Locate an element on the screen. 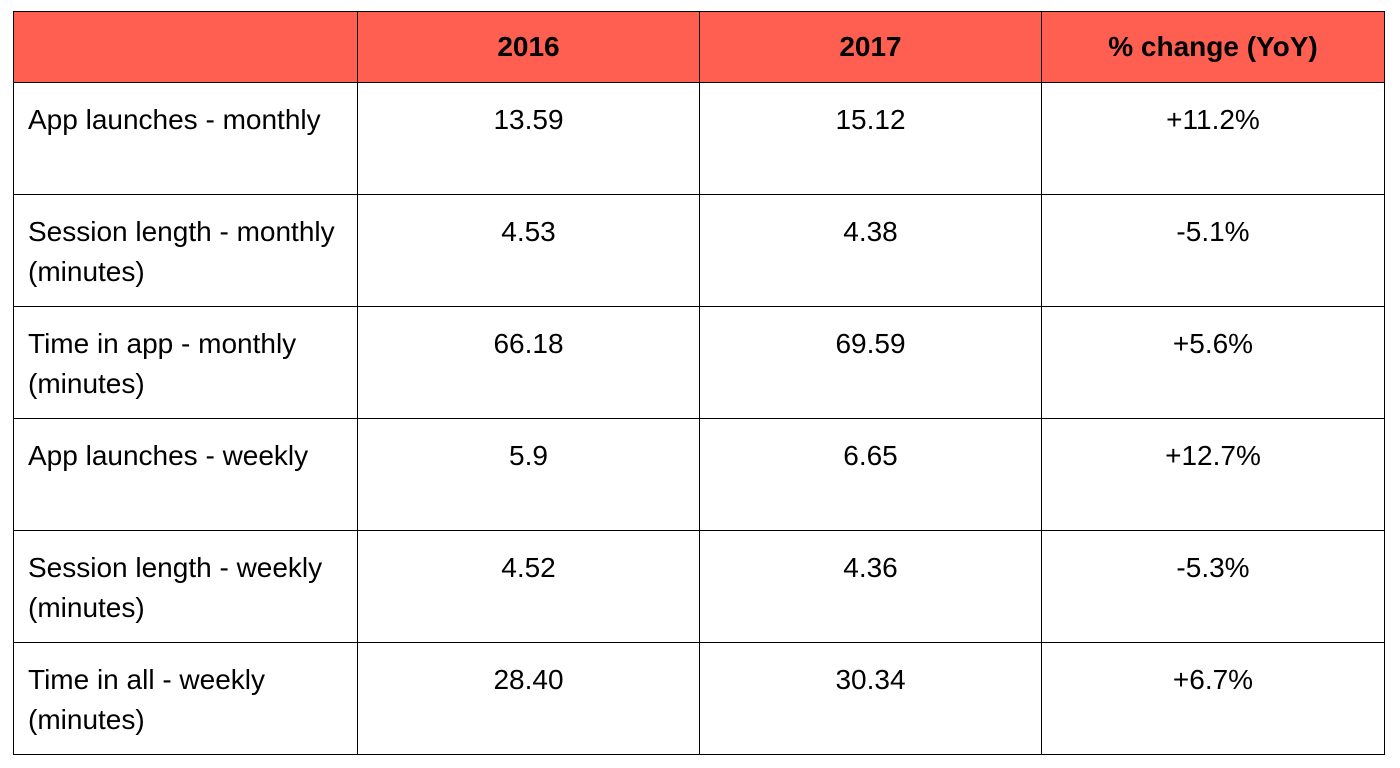 This screenshot has height=768, width=1400. value-2016: 4.53 is located at coordinates (528, 250).